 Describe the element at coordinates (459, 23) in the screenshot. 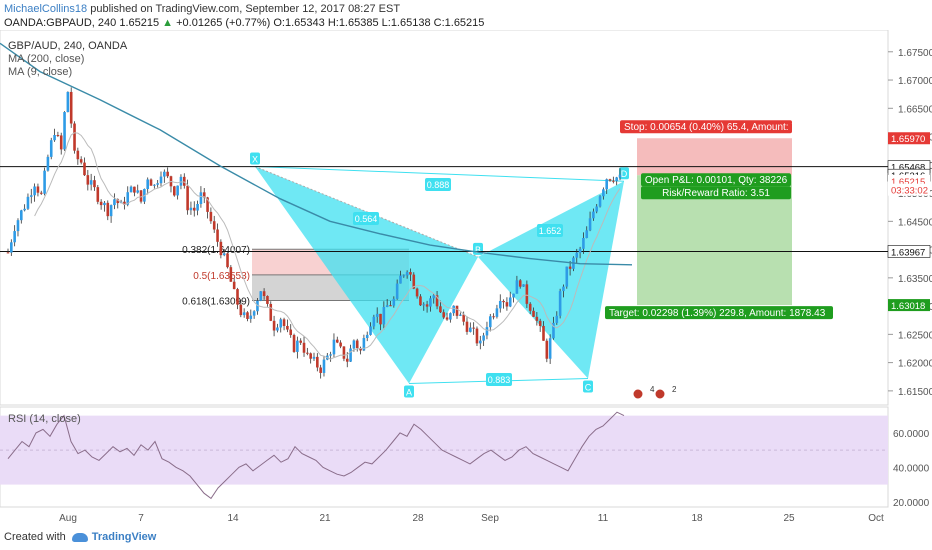

I see `ohlc-close: C:1.65215` at that location.